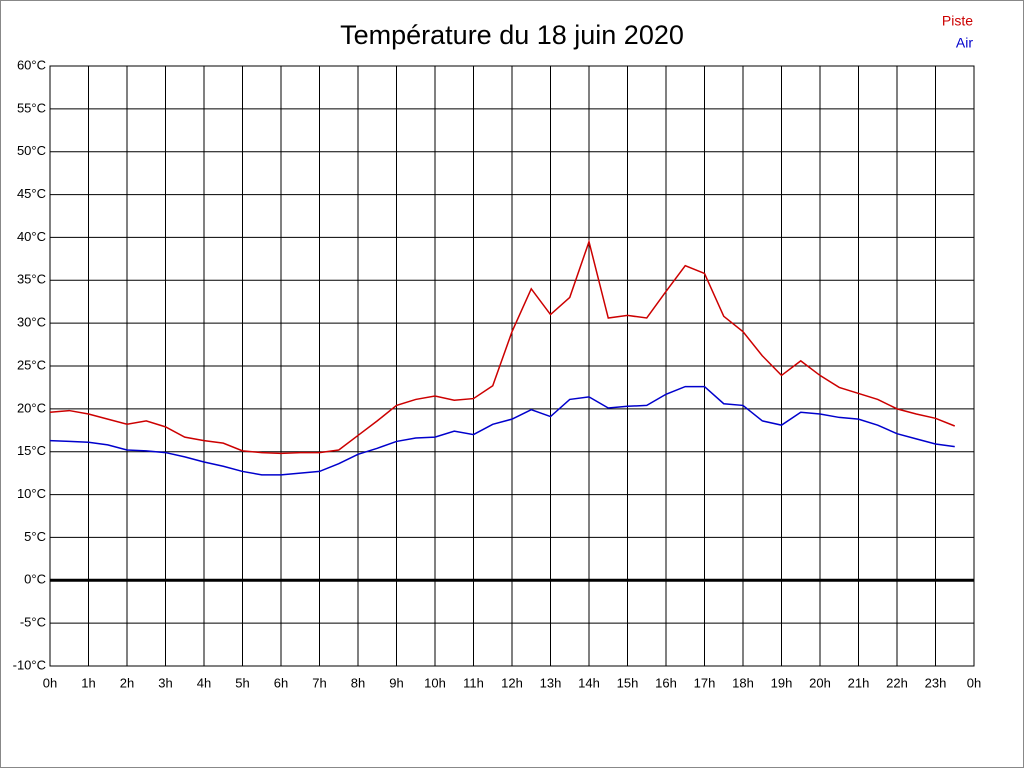 This screenshot has width=1024, height=768. Describe the element at coordinates (512, 682) in the screenshot. I see `x-tick-label: 12h` at that location.